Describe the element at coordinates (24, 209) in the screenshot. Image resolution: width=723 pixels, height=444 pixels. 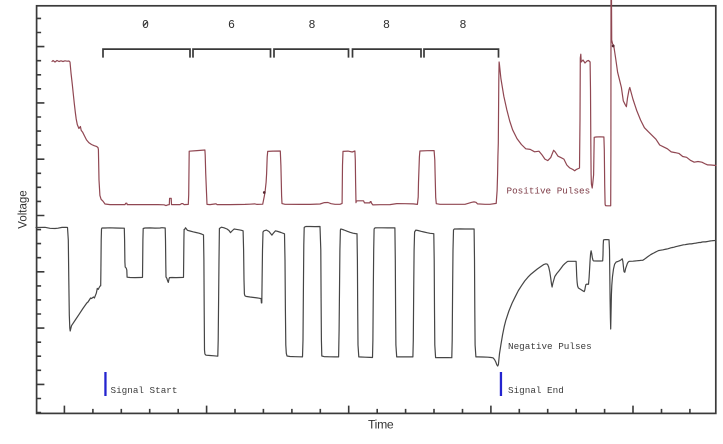
I see `svg-text: Voltage` at that location.